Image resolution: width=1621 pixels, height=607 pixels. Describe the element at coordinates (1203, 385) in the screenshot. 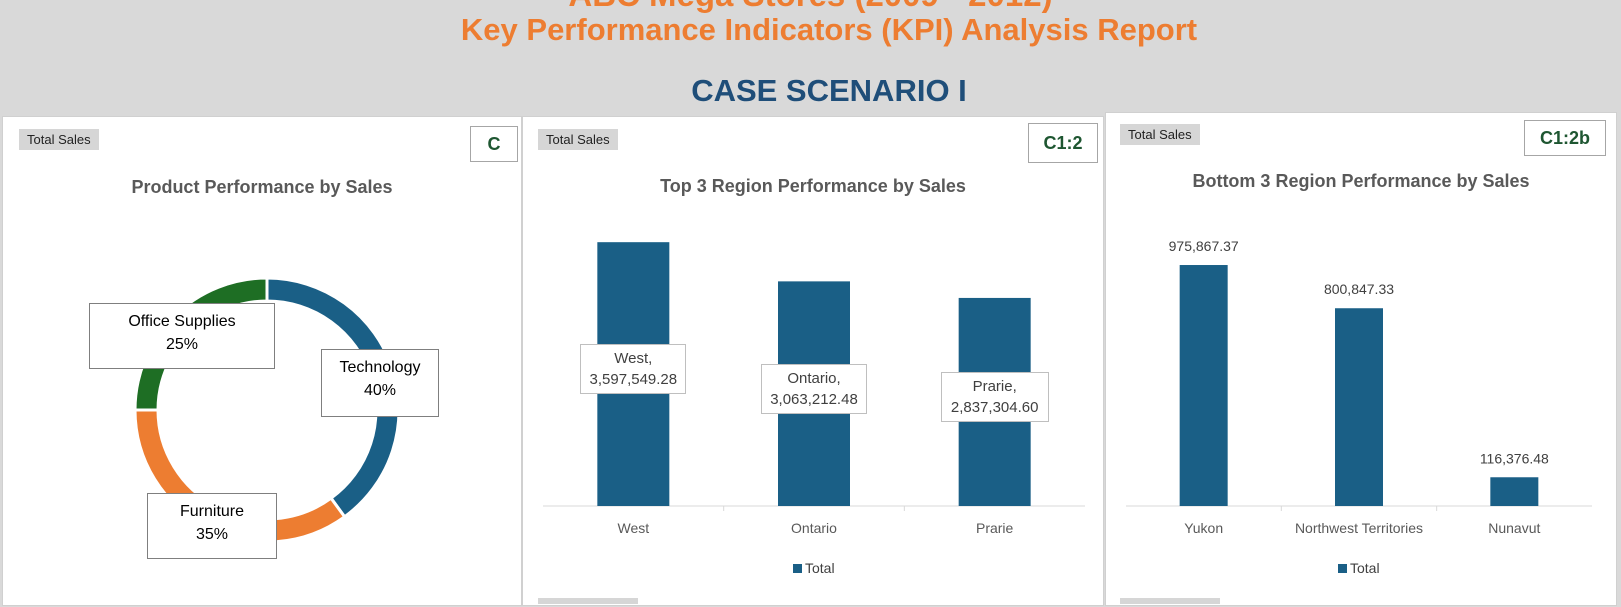

I see `bar-yukon` at that location.